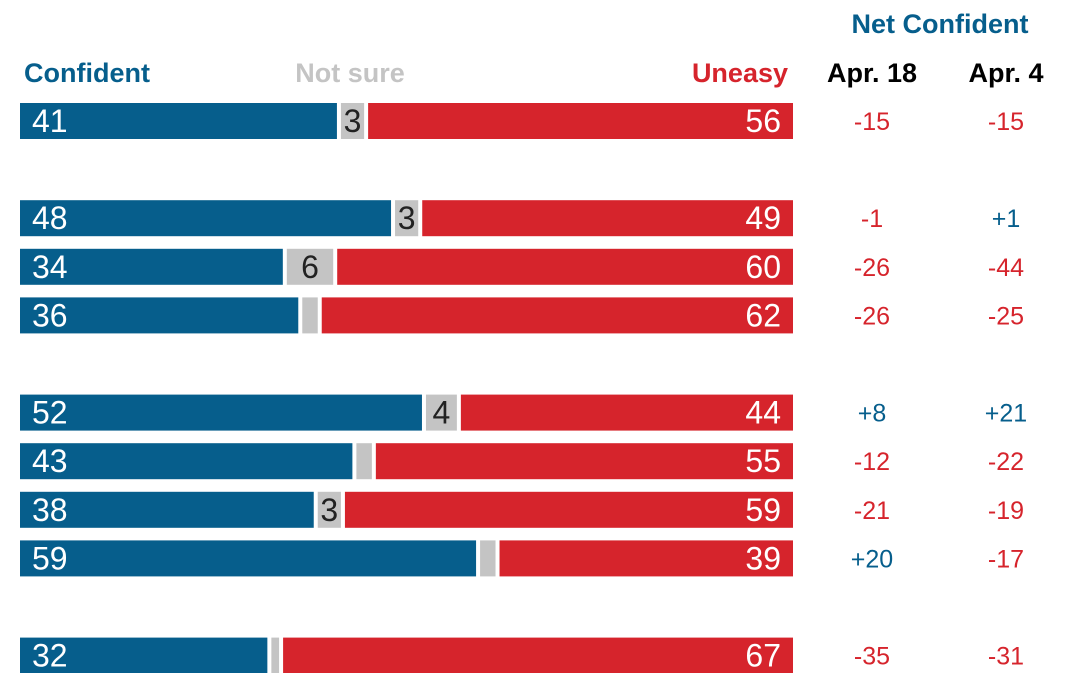 This screenshot has width=1074, height=673. Describe the element at coordinates (1006, 268) in the screenshot. I see `net-apr4-value: -44` at that location.